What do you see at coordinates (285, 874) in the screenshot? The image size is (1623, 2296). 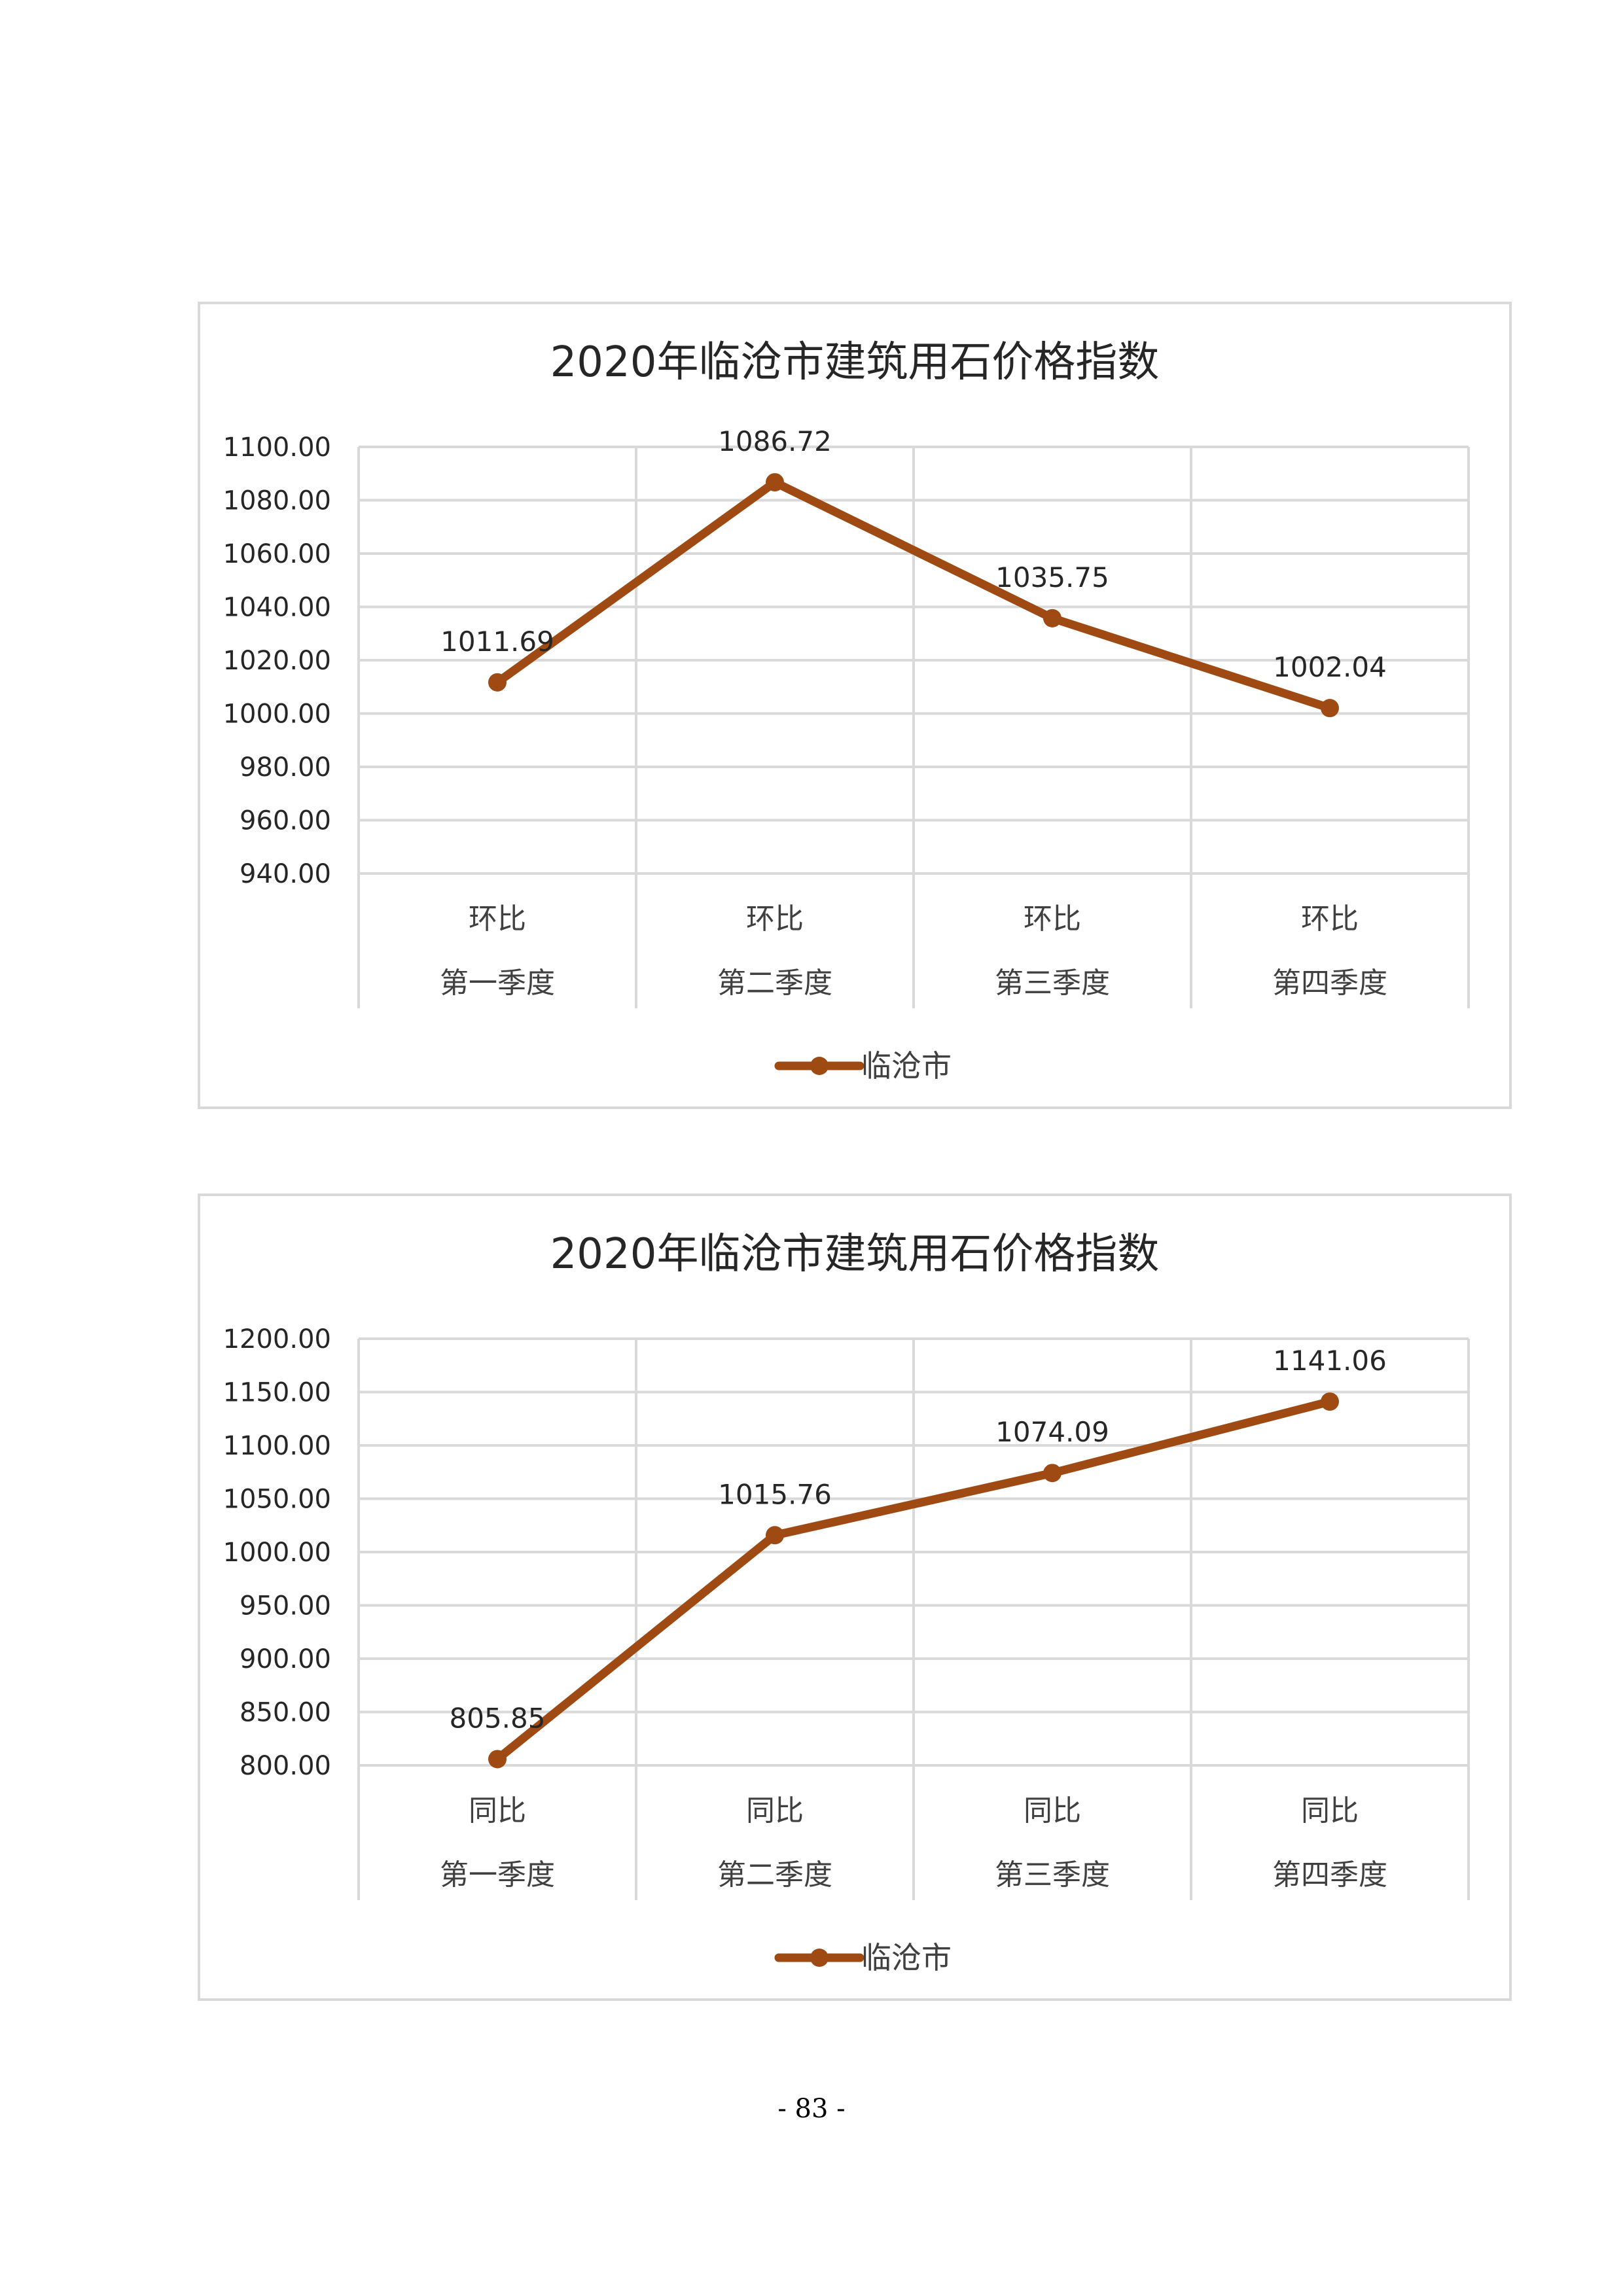 I see `y-tick-label: 940.00` at bounding box center [285, 874].